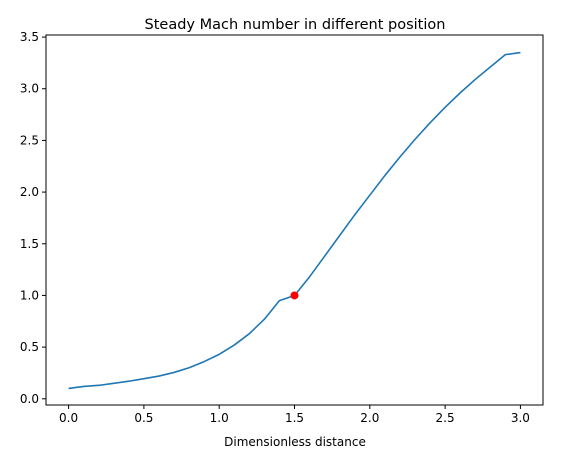  I want to click on x-axis-ticks: 0.0 0.5 1.0 1.5 2.0 2.5 3.0, so click(294, 415).